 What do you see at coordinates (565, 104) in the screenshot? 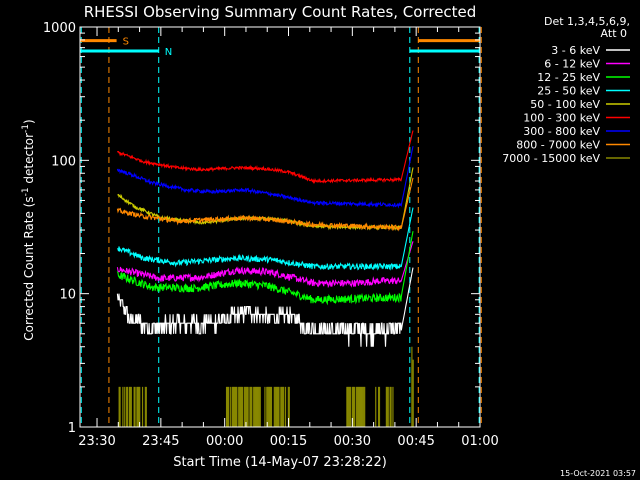
I see `legend-label: 50 - 100 keV` at bounding box center [565, 104].